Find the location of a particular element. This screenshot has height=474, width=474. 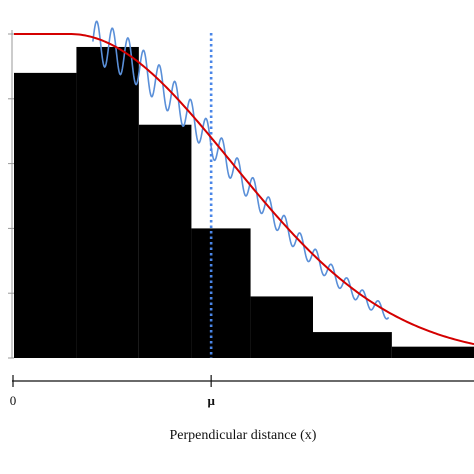

y-axis-ticks is located at coordinates (11, 196).